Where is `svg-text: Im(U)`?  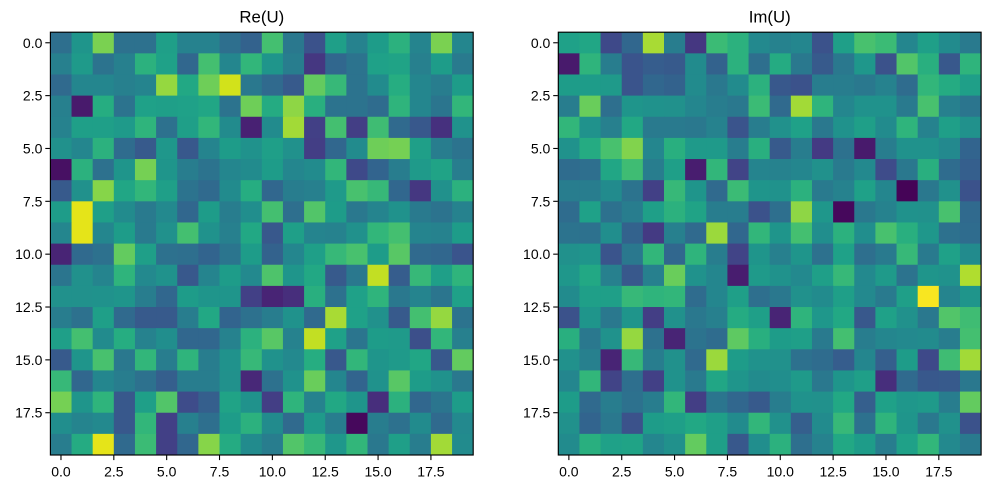 svg-text: Im(U) is located at coordinates (770, 17).